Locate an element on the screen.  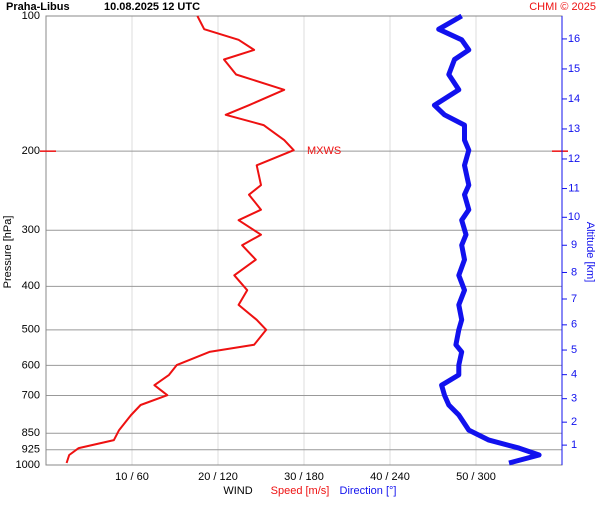
y2-tick-label: 11 is located at coordinates (573, 188).